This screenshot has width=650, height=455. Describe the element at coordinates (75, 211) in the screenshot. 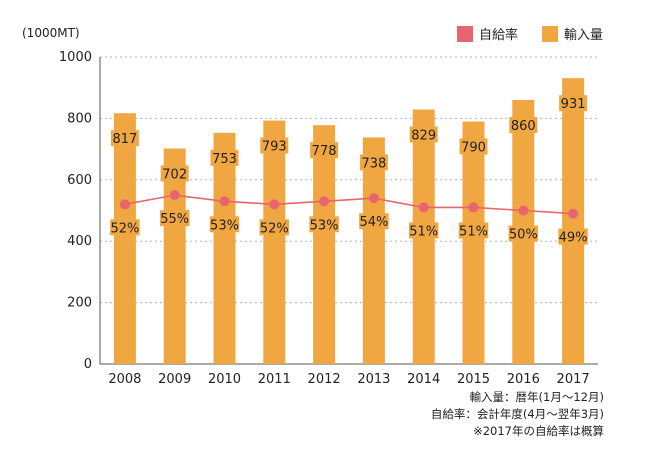

I see `y-axis-ticks: 0 200 400 600 800 1000` at that location.